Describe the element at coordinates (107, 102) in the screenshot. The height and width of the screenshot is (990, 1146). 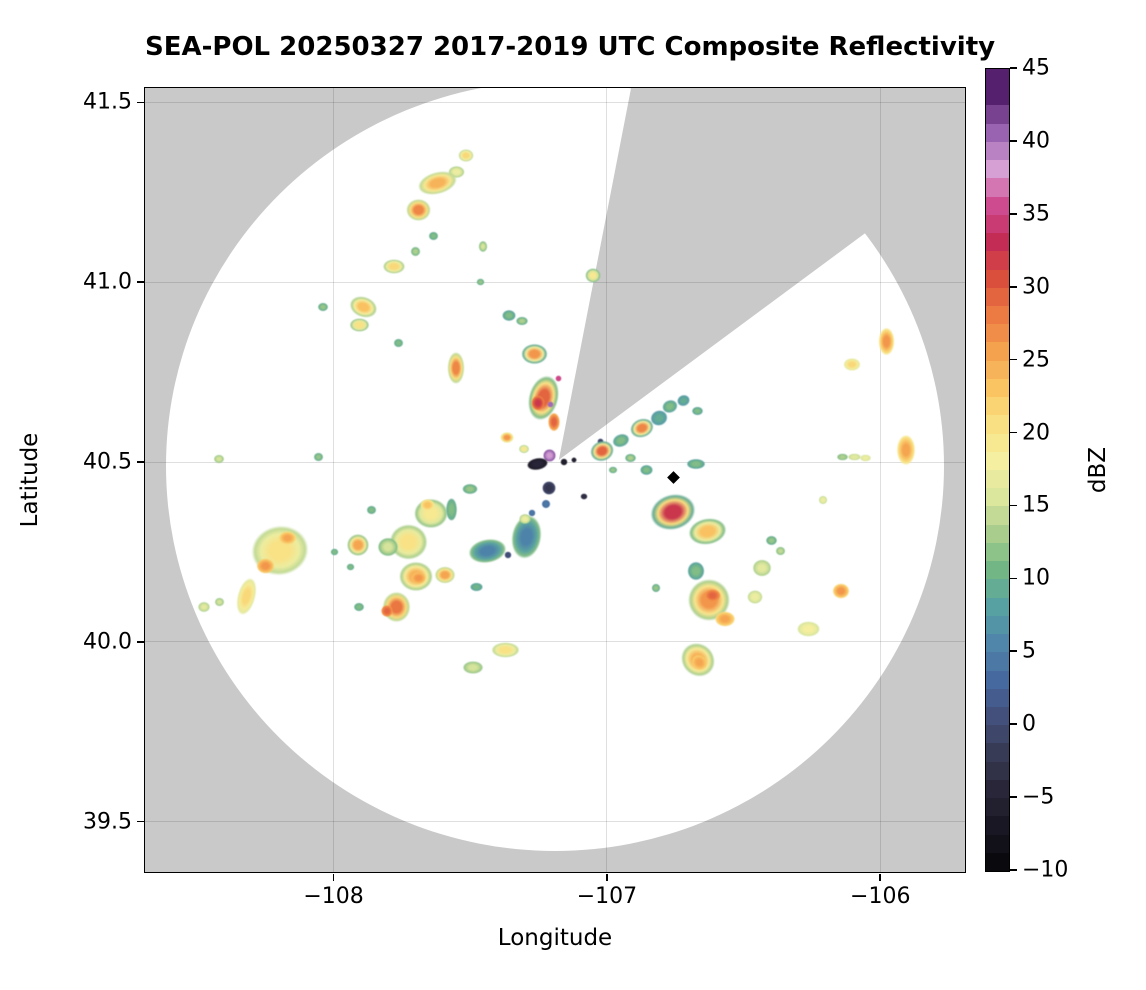
I see `y-tick-label: 41.5` at that location.